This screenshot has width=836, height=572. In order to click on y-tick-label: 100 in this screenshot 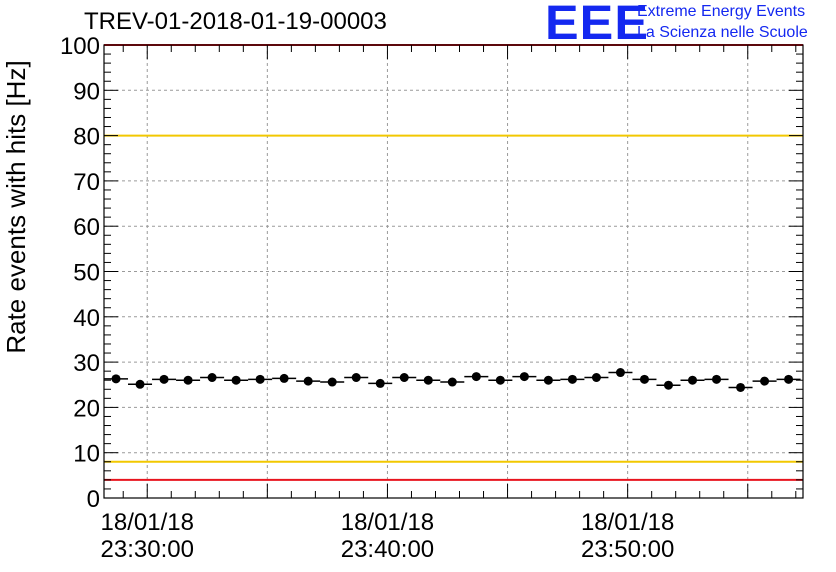, I will do `click(80, 46)`.